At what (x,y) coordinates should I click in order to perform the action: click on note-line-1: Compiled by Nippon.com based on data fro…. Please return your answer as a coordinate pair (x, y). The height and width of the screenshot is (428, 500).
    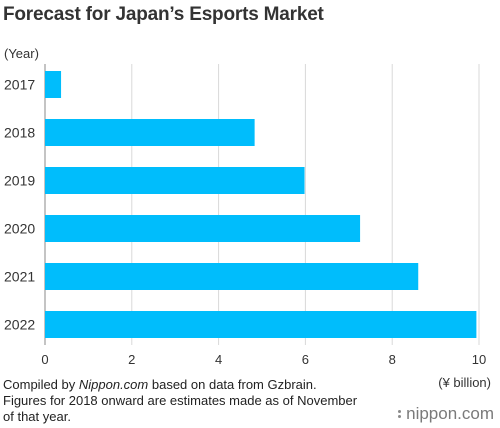
    Looking at the image, I should click on (193, 385).